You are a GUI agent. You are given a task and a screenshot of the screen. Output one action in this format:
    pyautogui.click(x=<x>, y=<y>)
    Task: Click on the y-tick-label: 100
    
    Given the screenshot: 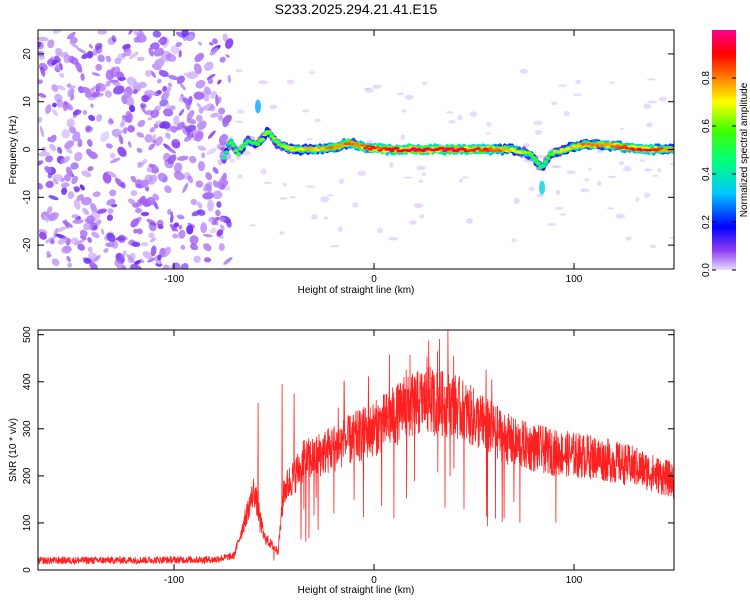 What is the action you would take?
    pyautogui.click(x=27, y=522)
    